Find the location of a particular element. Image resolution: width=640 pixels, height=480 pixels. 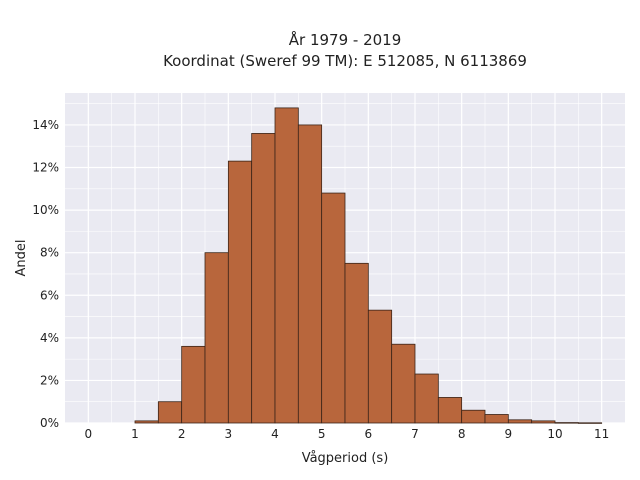

x-tick-label: 4 is located at coordinates (275, 434).